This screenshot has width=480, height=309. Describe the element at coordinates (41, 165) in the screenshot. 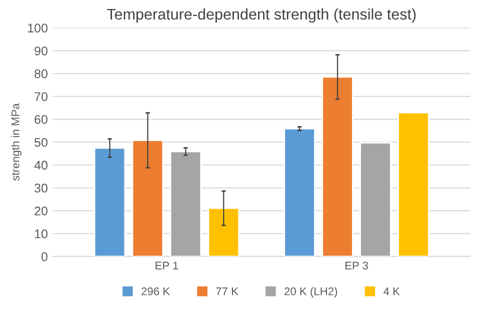

I see `y-tick-label: 40` at that location.